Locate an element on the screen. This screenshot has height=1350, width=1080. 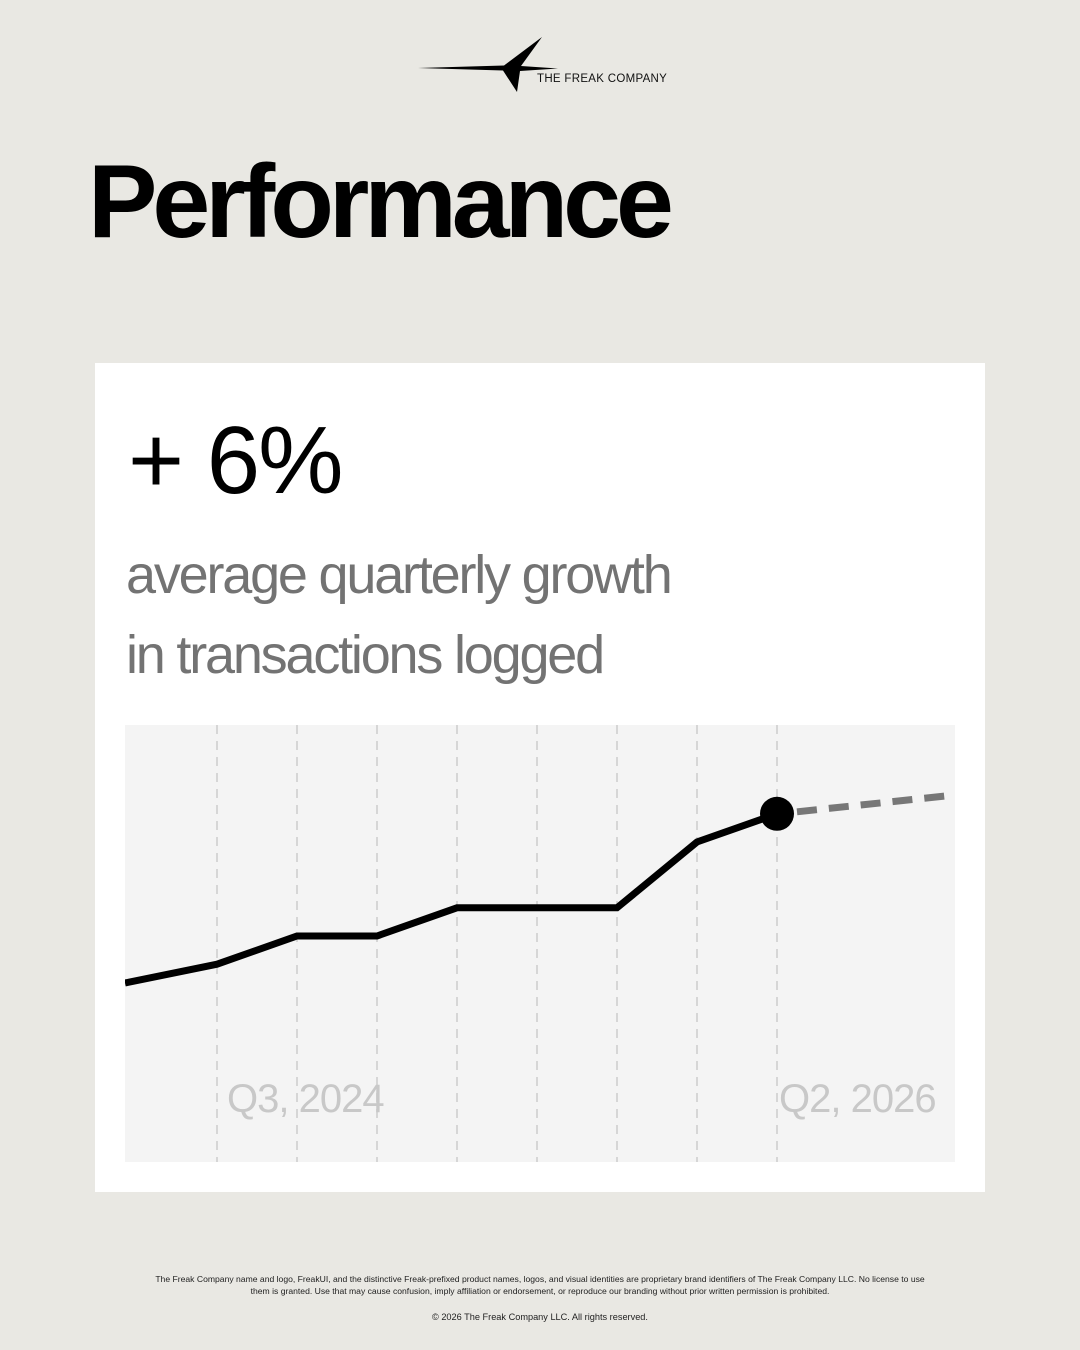
current-point-marker is located at coordinates (777, 813).